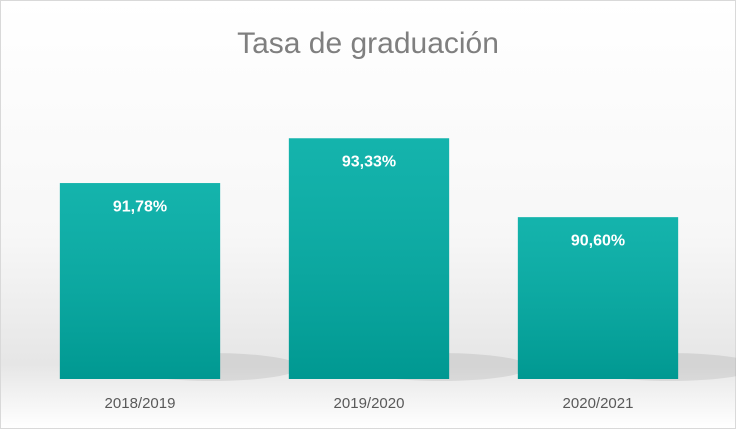  I want to click on x-tick-label: 2019/2020, so click(369, 403).